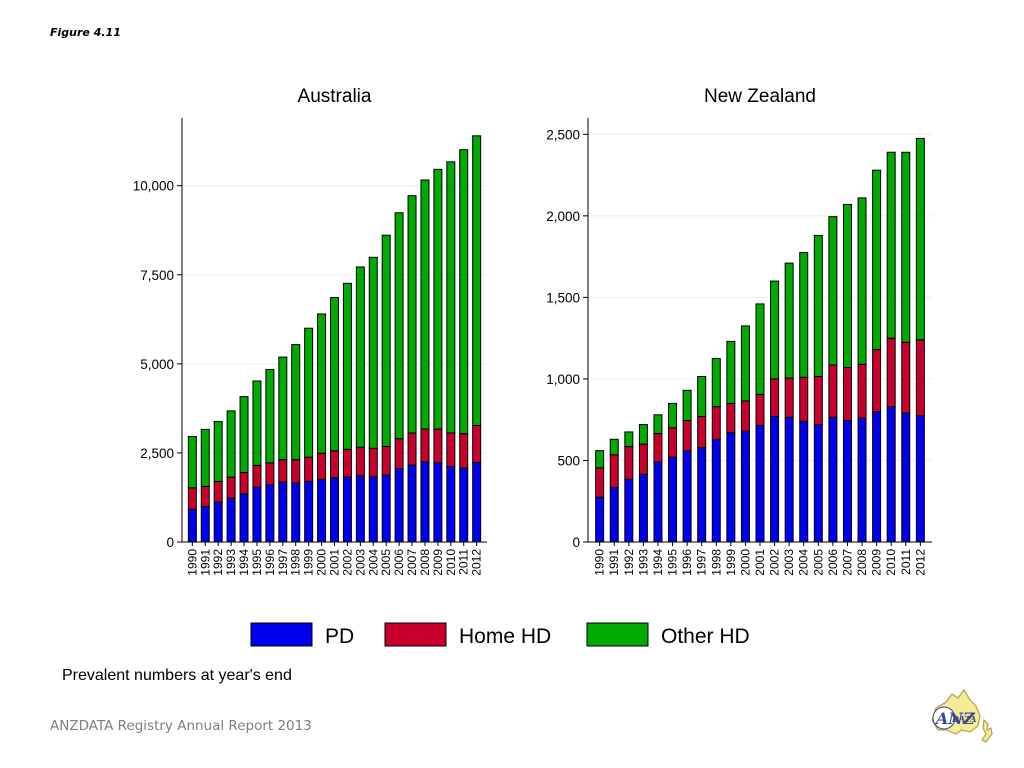 The width and height of the screenshot is (1024, 768). Describe the element at coordinates (862, 391) in the screenshot. I see `bar-home-hd-2008` at that location.